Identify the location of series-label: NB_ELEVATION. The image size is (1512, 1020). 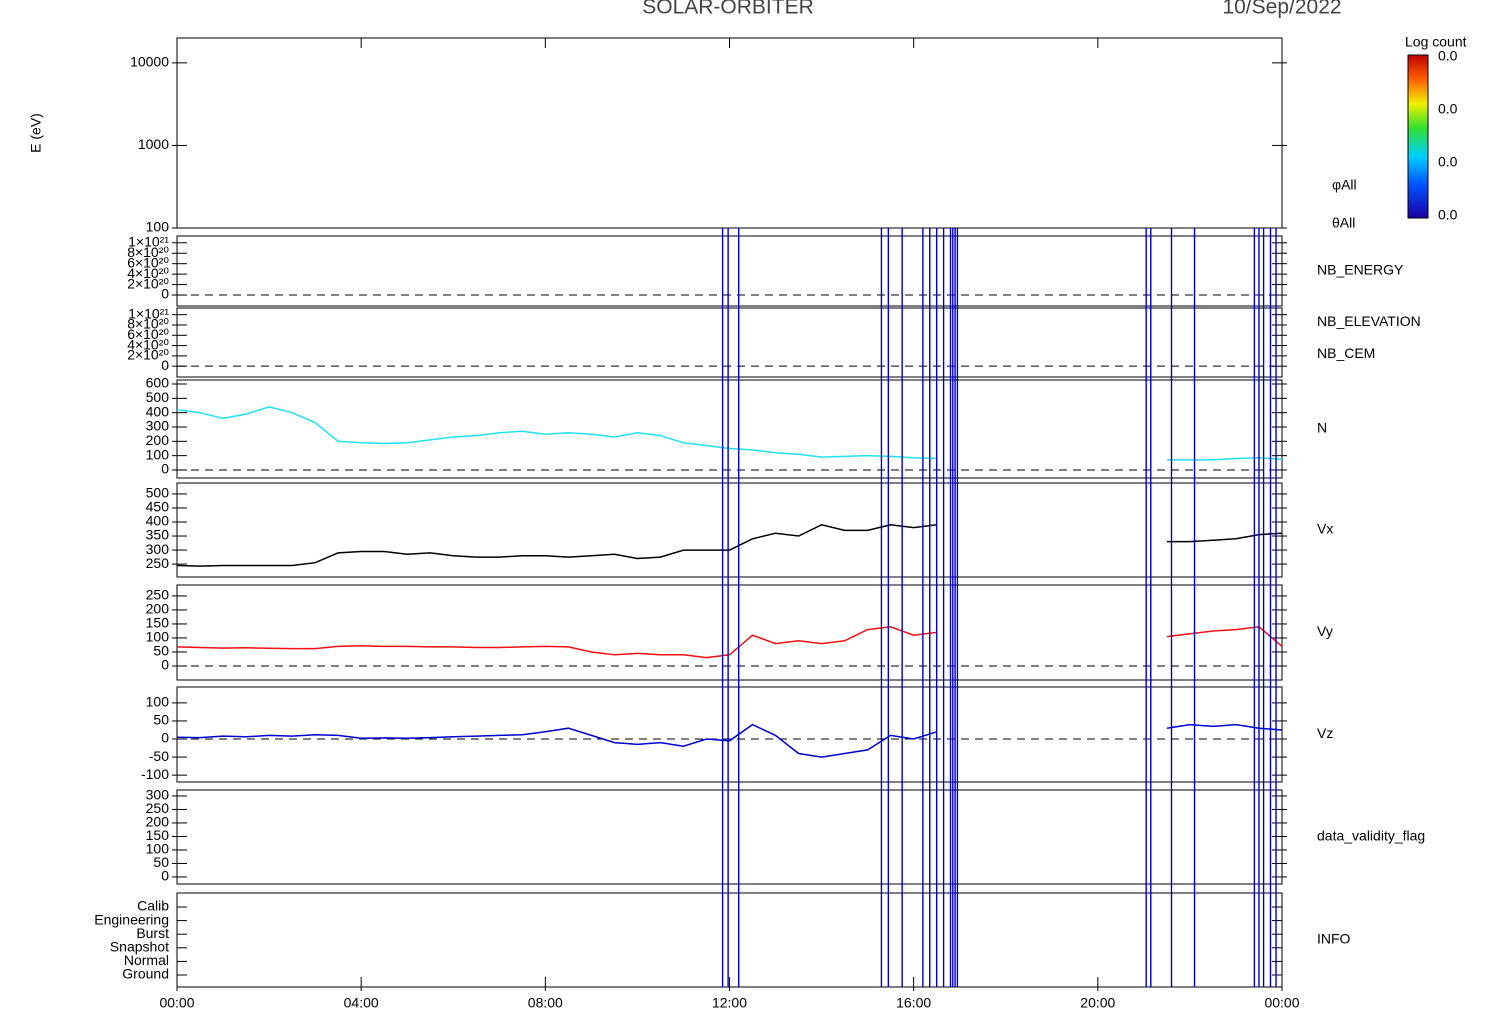
(1369, 321).